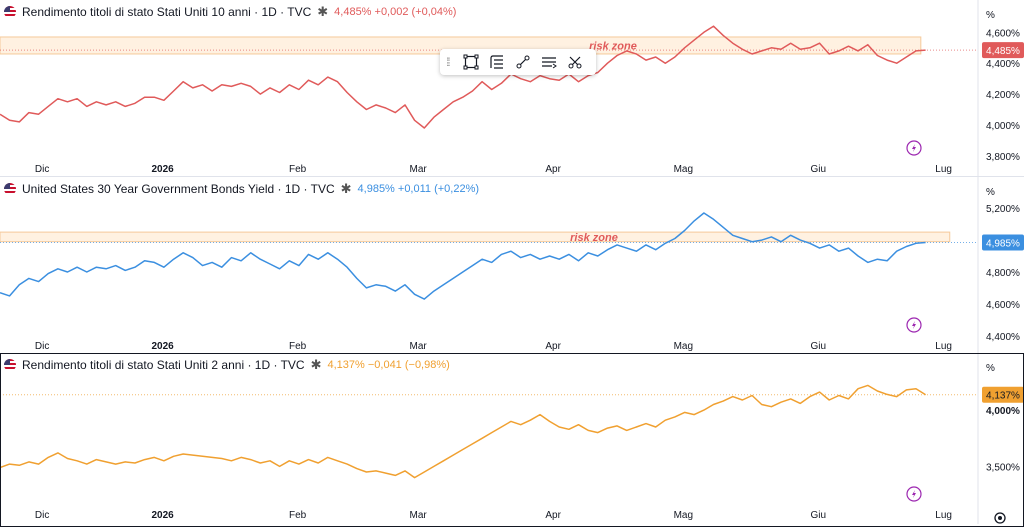 This screenshot has height=528, width=1024. I want to click on more-tools-icon, so click(575, 62).